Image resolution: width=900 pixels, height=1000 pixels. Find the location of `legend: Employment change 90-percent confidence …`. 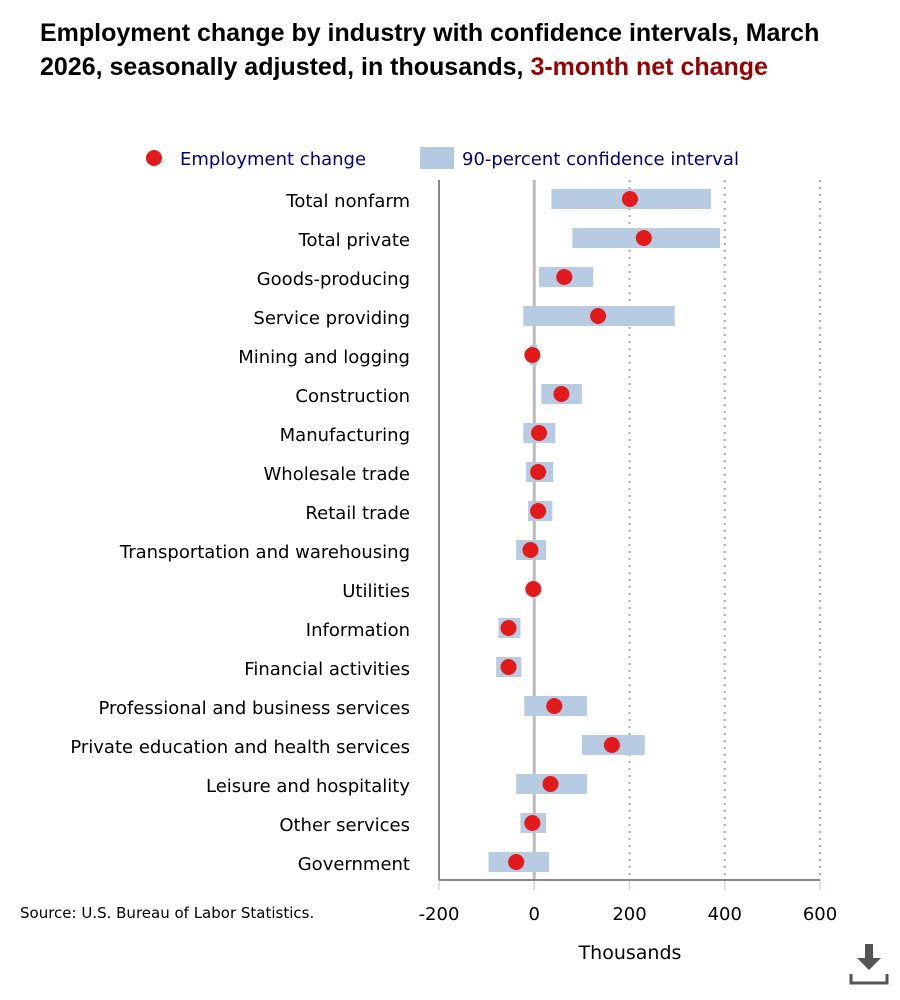

legend: Employment change 90-percent confidence … is located at coordinates (442, 158).